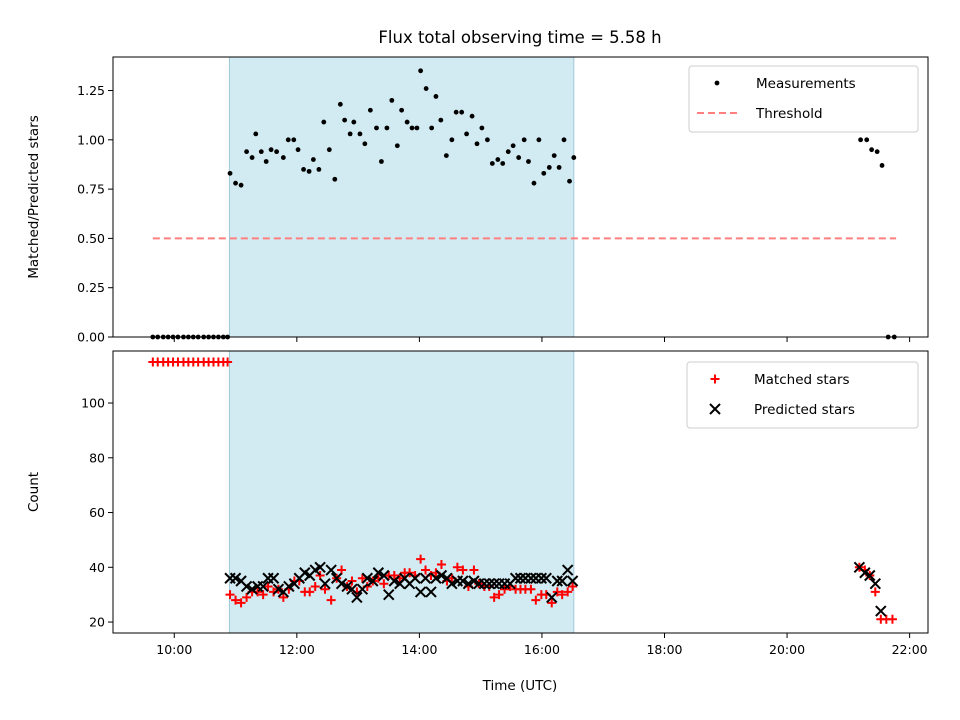  Describe the element at coordinates (97, 622) in the screenshot. I see `y-tick-label: 20` at that location.